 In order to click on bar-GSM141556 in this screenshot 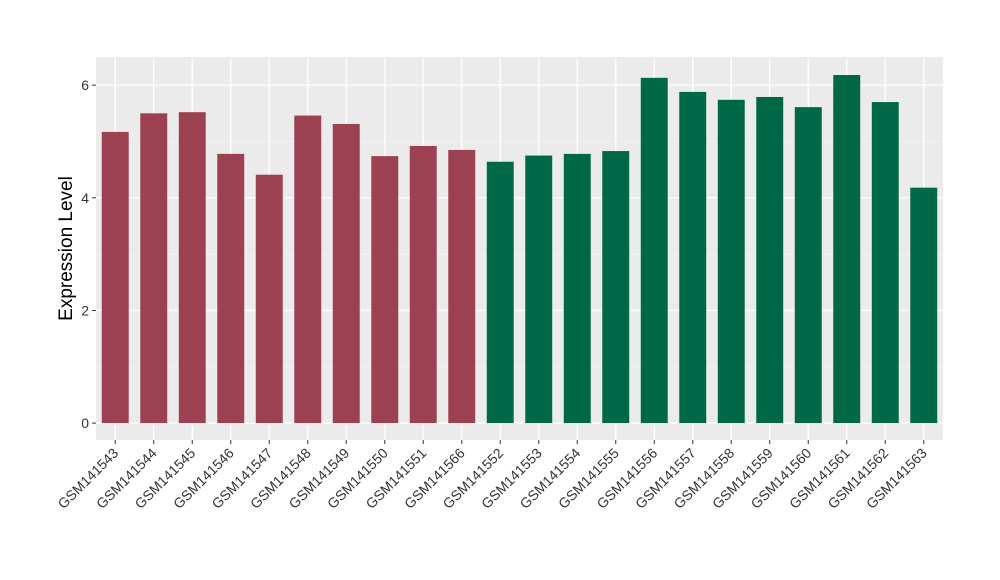, I will do `click(654, 250)`.